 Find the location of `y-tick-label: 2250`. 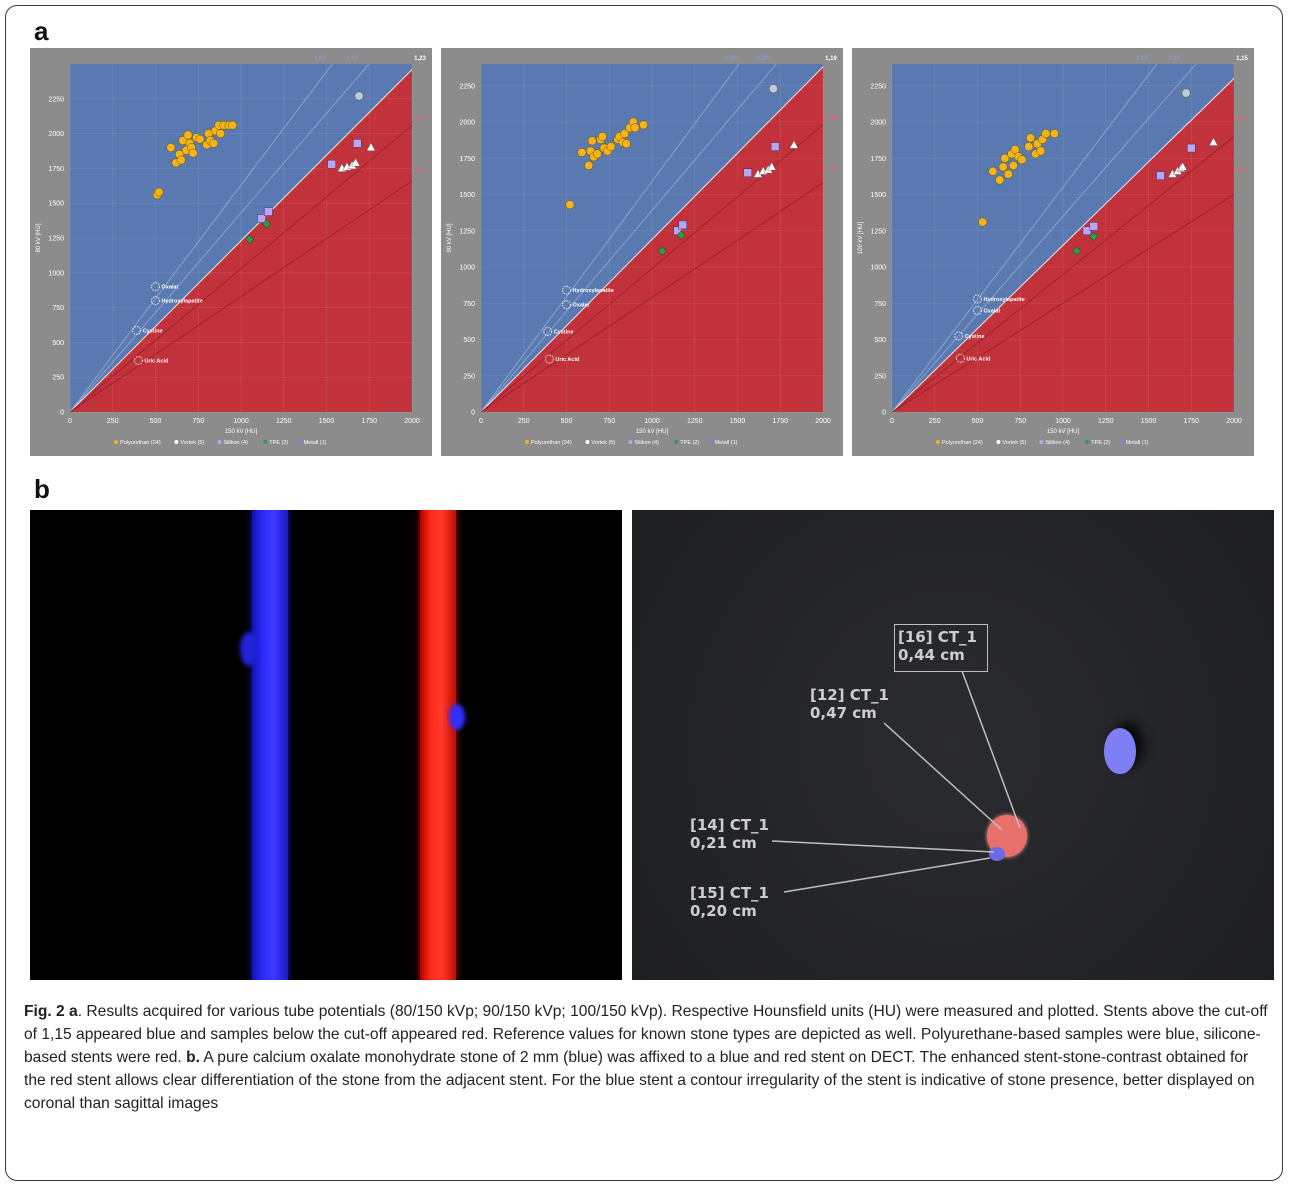

y-tick-label: 2250 is located at coordinates (878, 86).